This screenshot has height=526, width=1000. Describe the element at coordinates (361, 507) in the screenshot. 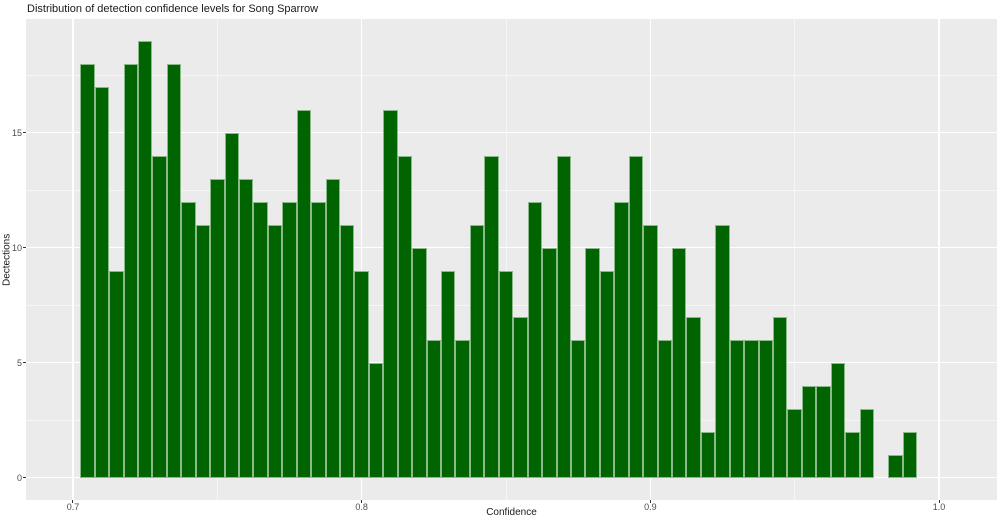

I see `x-tick-label: 0.8` at that location.